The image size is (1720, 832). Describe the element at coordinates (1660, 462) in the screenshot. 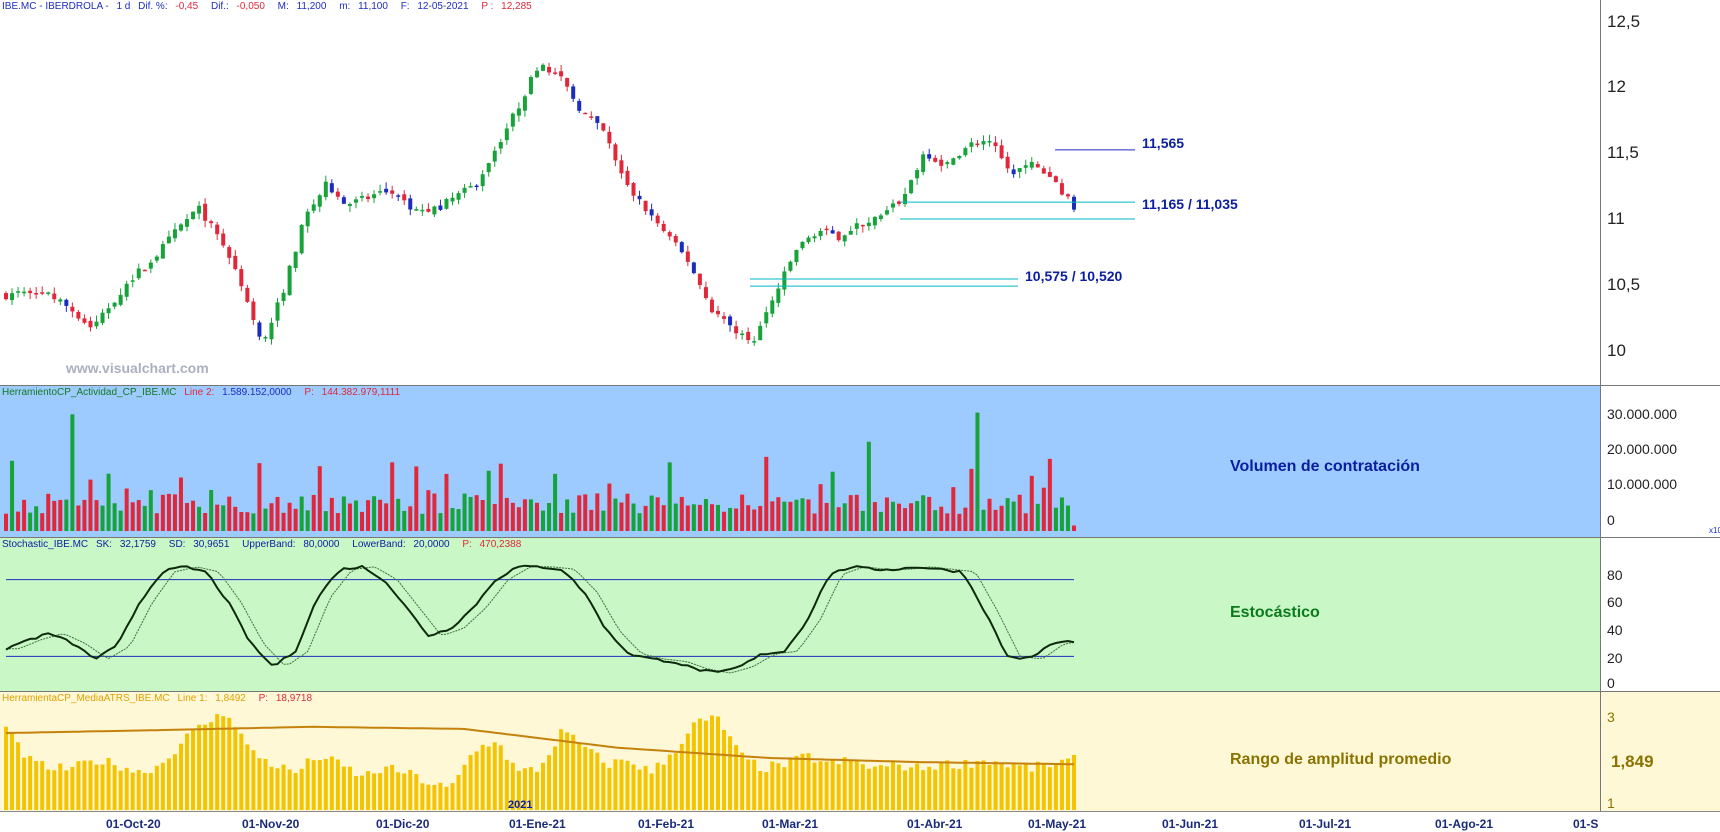

I see `volume-y-axis: 30.000.000 20.000.000 10.000.000 0 x10` at that location.